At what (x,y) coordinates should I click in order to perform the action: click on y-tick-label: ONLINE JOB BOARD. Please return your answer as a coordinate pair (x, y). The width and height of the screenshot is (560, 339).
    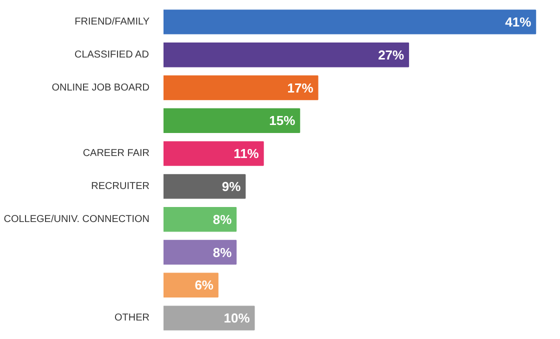
    Looking at the image, I should click on (101, 88).